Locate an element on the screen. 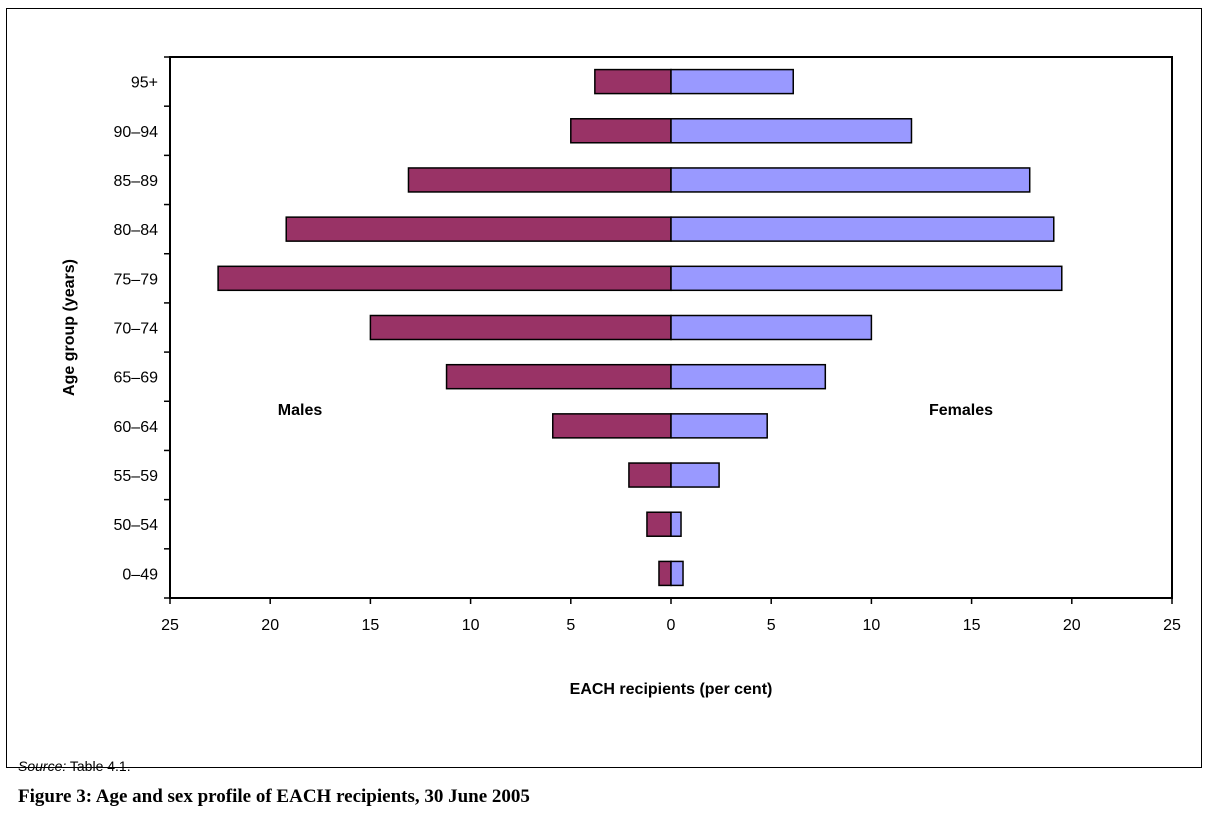  bar-males-95+ is located at coordinates (633, 81).